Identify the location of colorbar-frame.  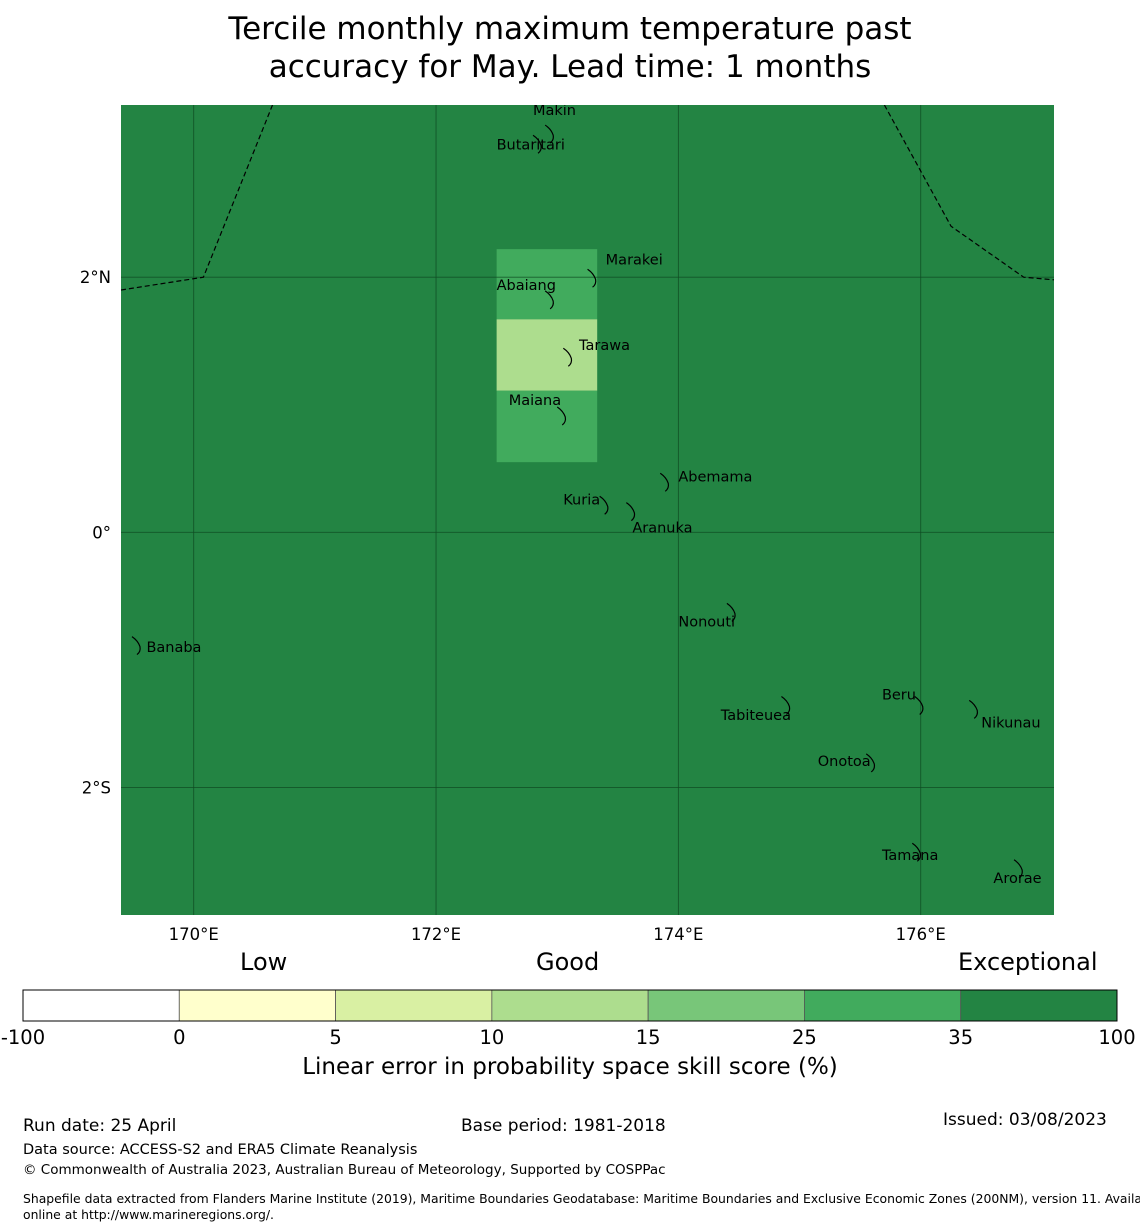
(570, 1005).